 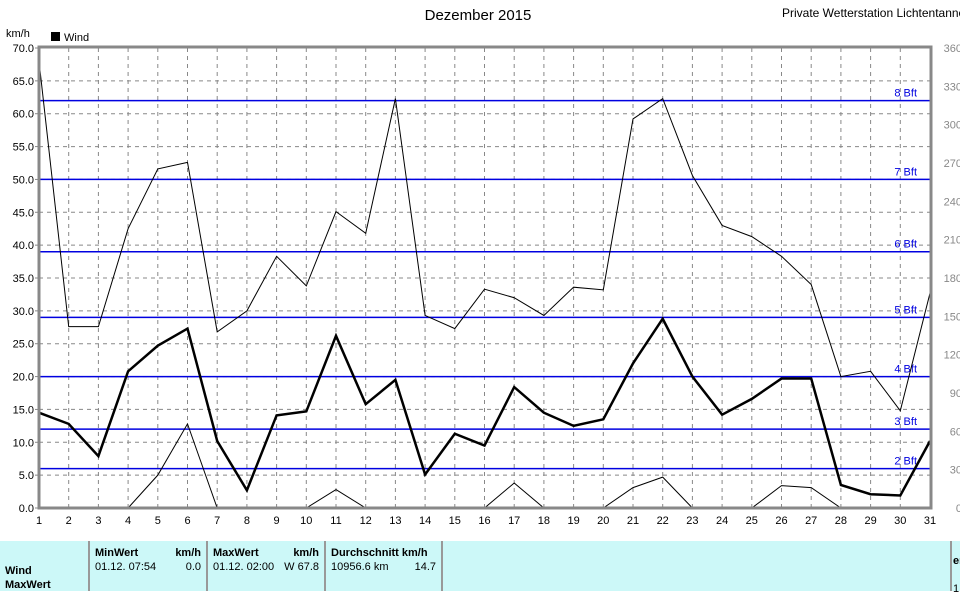 I want to click on y-tick-label: 25.0, so click(x=23, y=345).